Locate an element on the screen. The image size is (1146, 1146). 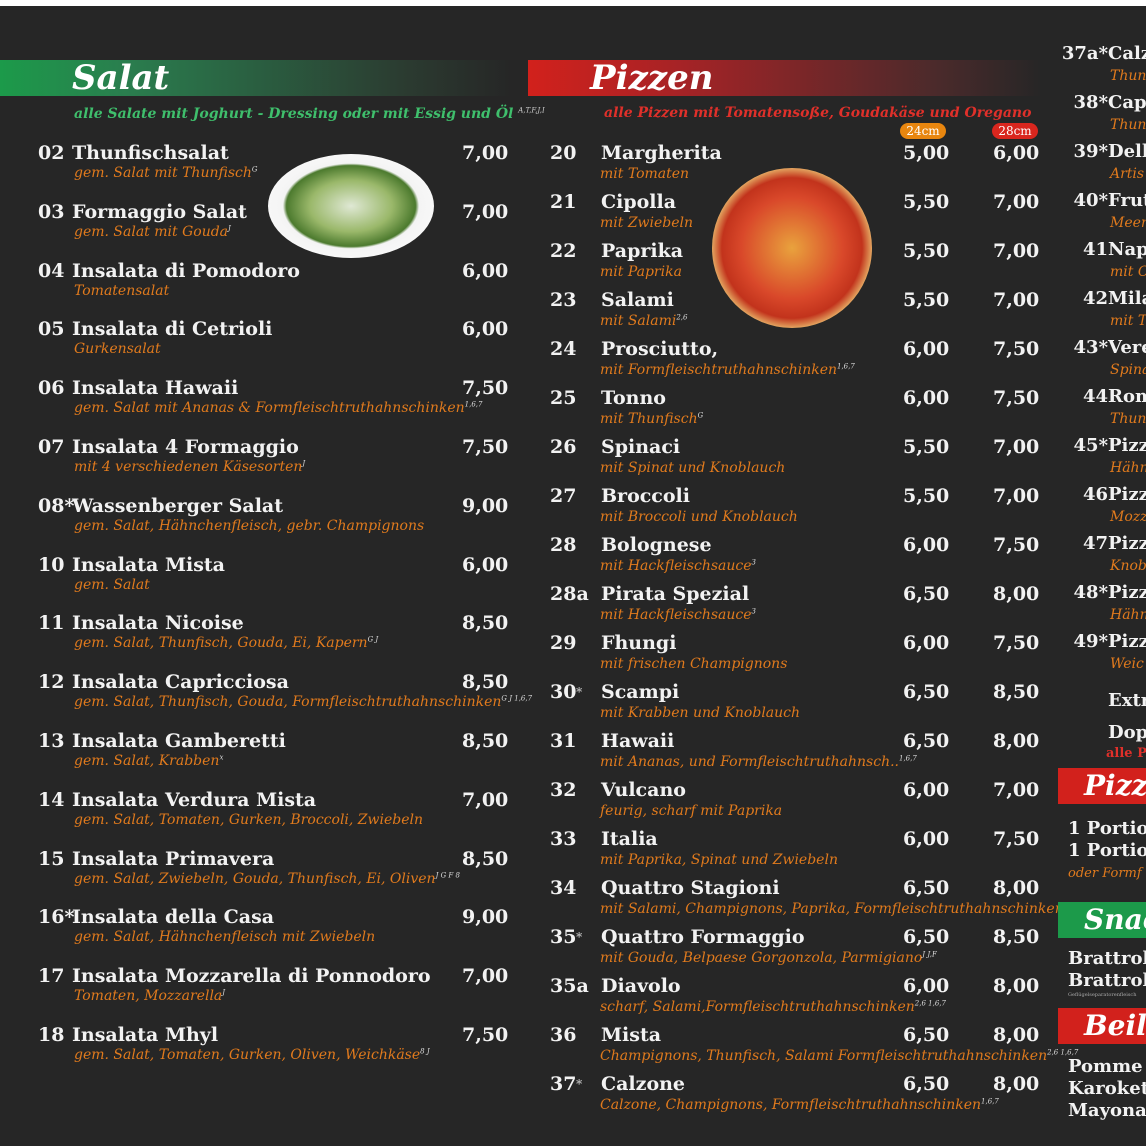
pizza-item-number: 29 is located at coordinates (563, 643).